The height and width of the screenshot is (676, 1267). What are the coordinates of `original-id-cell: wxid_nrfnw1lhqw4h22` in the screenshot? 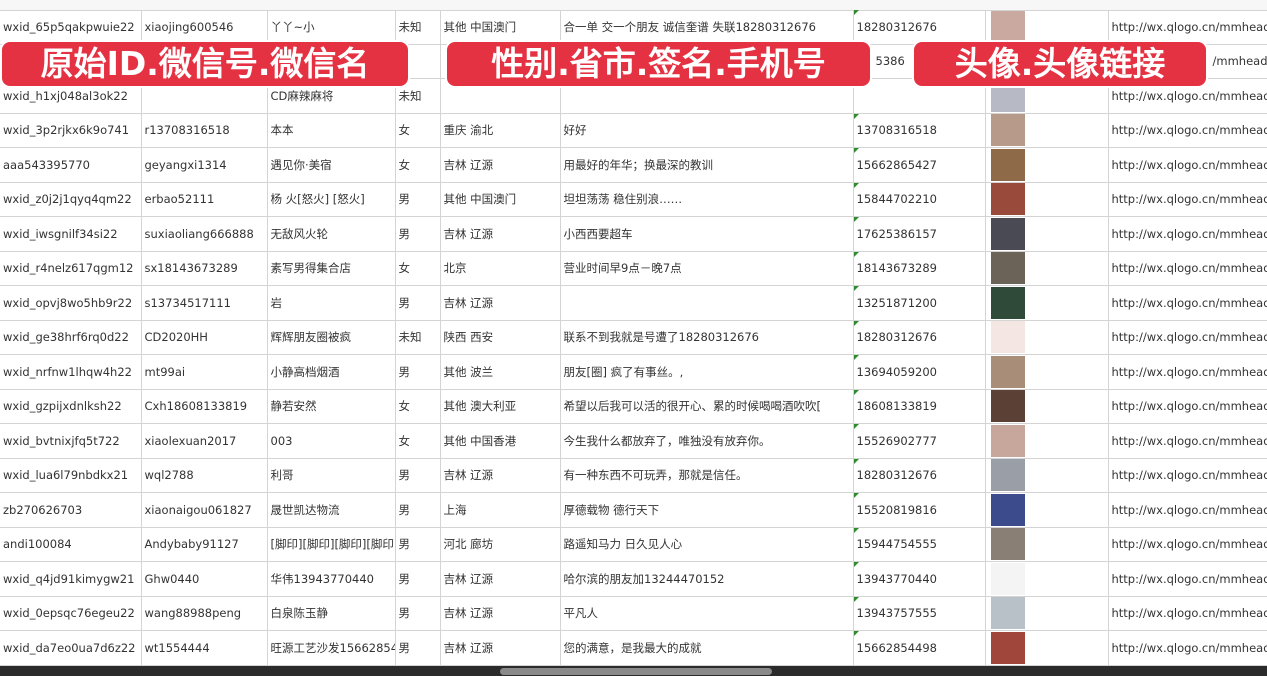 It's located at (71, 372).